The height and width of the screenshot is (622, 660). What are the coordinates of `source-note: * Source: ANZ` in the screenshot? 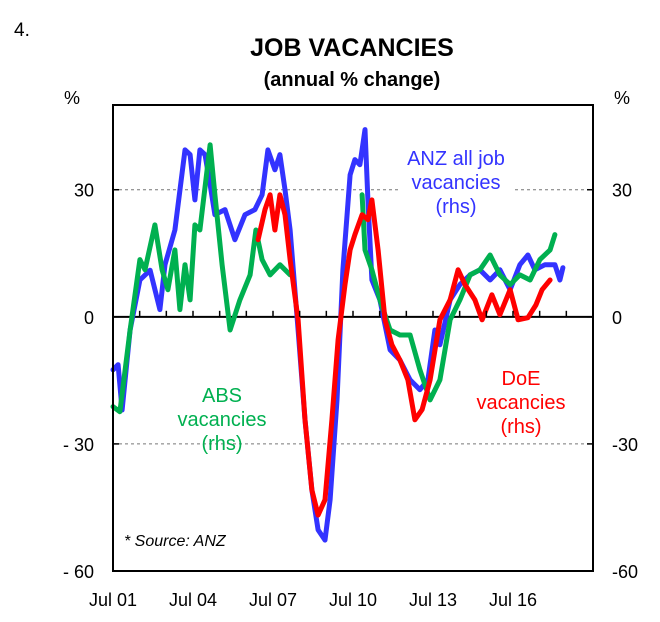 It's located at (175, 541).